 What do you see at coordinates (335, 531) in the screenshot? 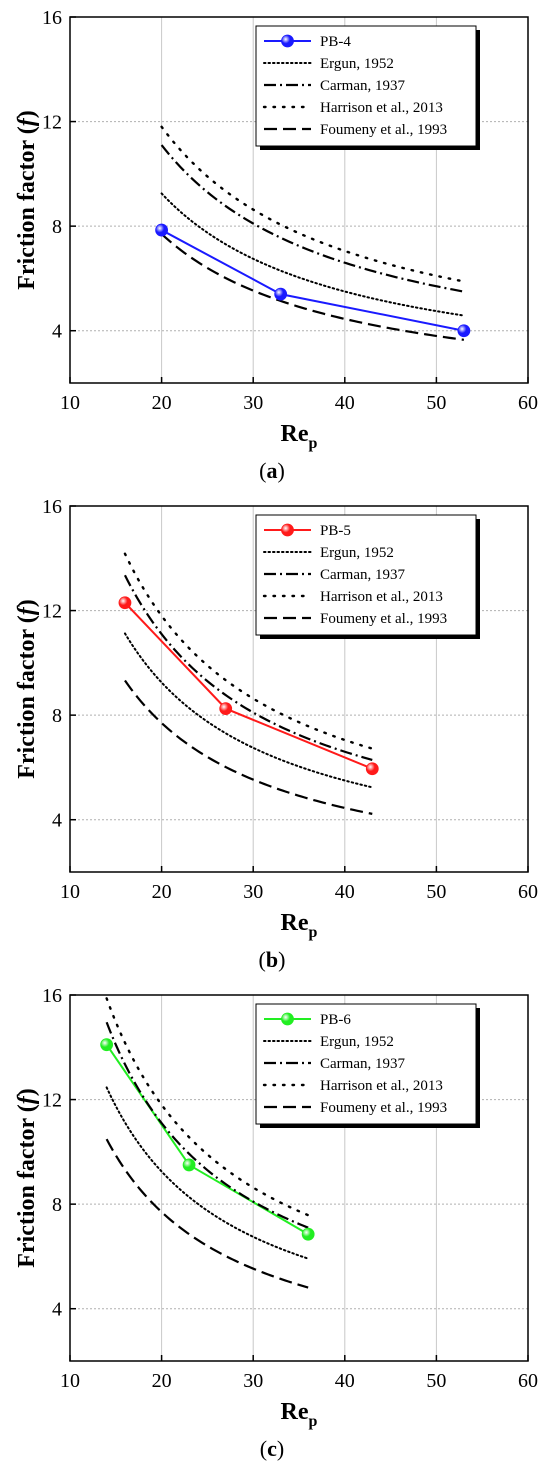
I see `legend-label: PB-5` at bounding box center [335, 531].